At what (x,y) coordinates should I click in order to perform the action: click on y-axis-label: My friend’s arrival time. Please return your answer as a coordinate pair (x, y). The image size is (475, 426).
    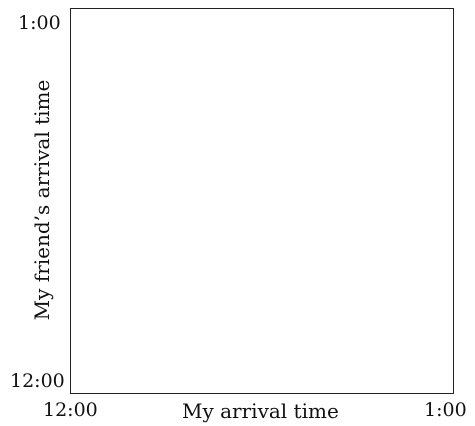
    Looking at the image, I should click on (42, 200).